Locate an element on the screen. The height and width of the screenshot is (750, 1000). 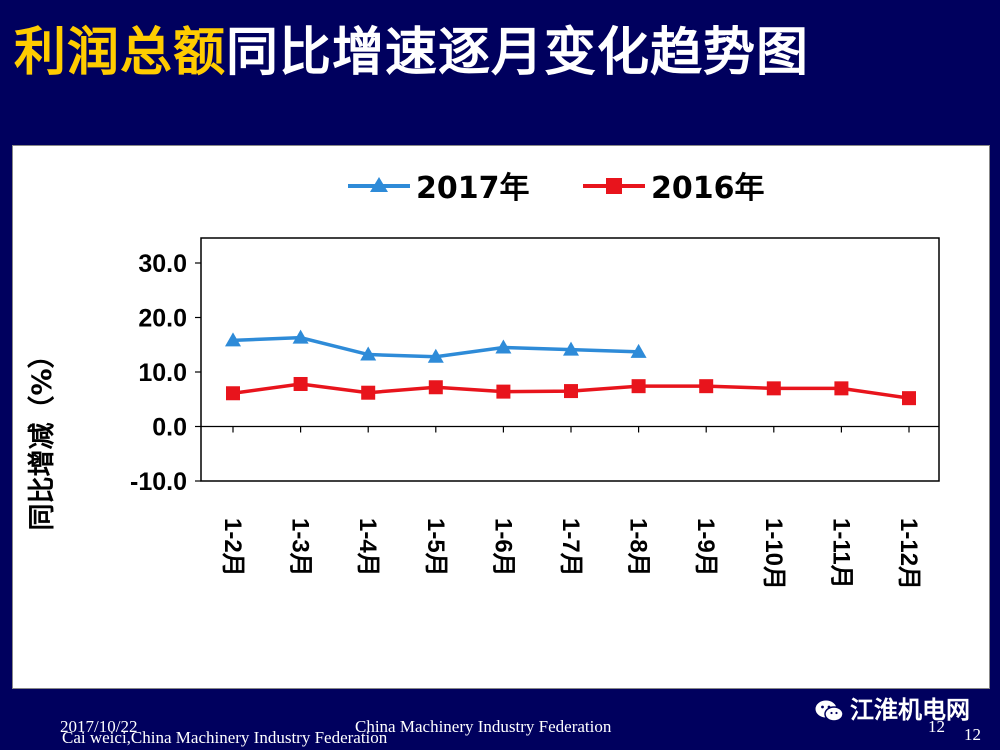
x-tick-label: 1-2月 is located at coordinates (232, 547).